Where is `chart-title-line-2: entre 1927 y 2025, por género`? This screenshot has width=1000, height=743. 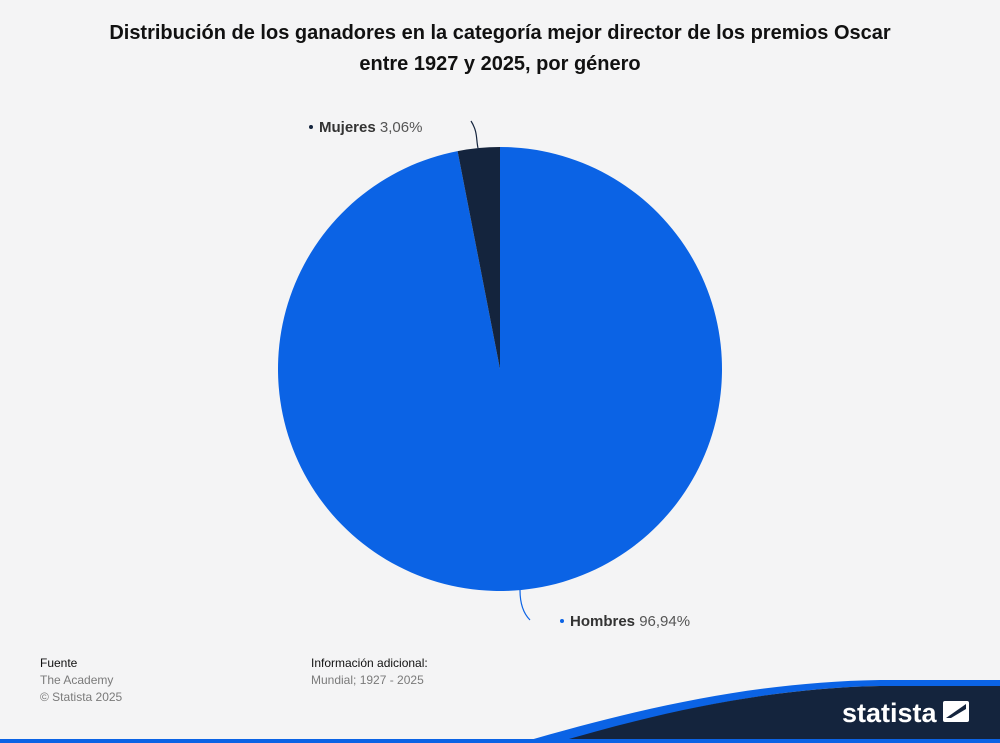 chart-title-line-2: entre 1927 y 2025, por género is located at coordinates (500, 64).